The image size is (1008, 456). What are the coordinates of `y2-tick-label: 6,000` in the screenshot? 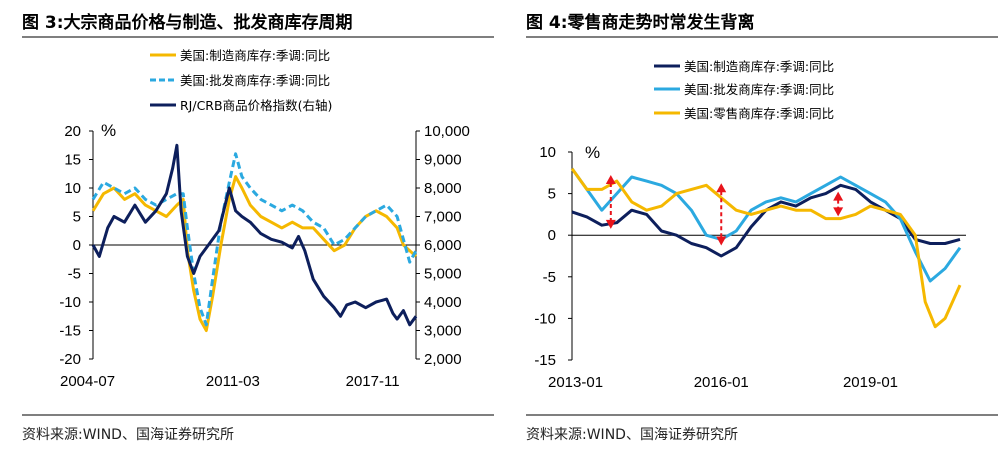 It's located at (443, 245).